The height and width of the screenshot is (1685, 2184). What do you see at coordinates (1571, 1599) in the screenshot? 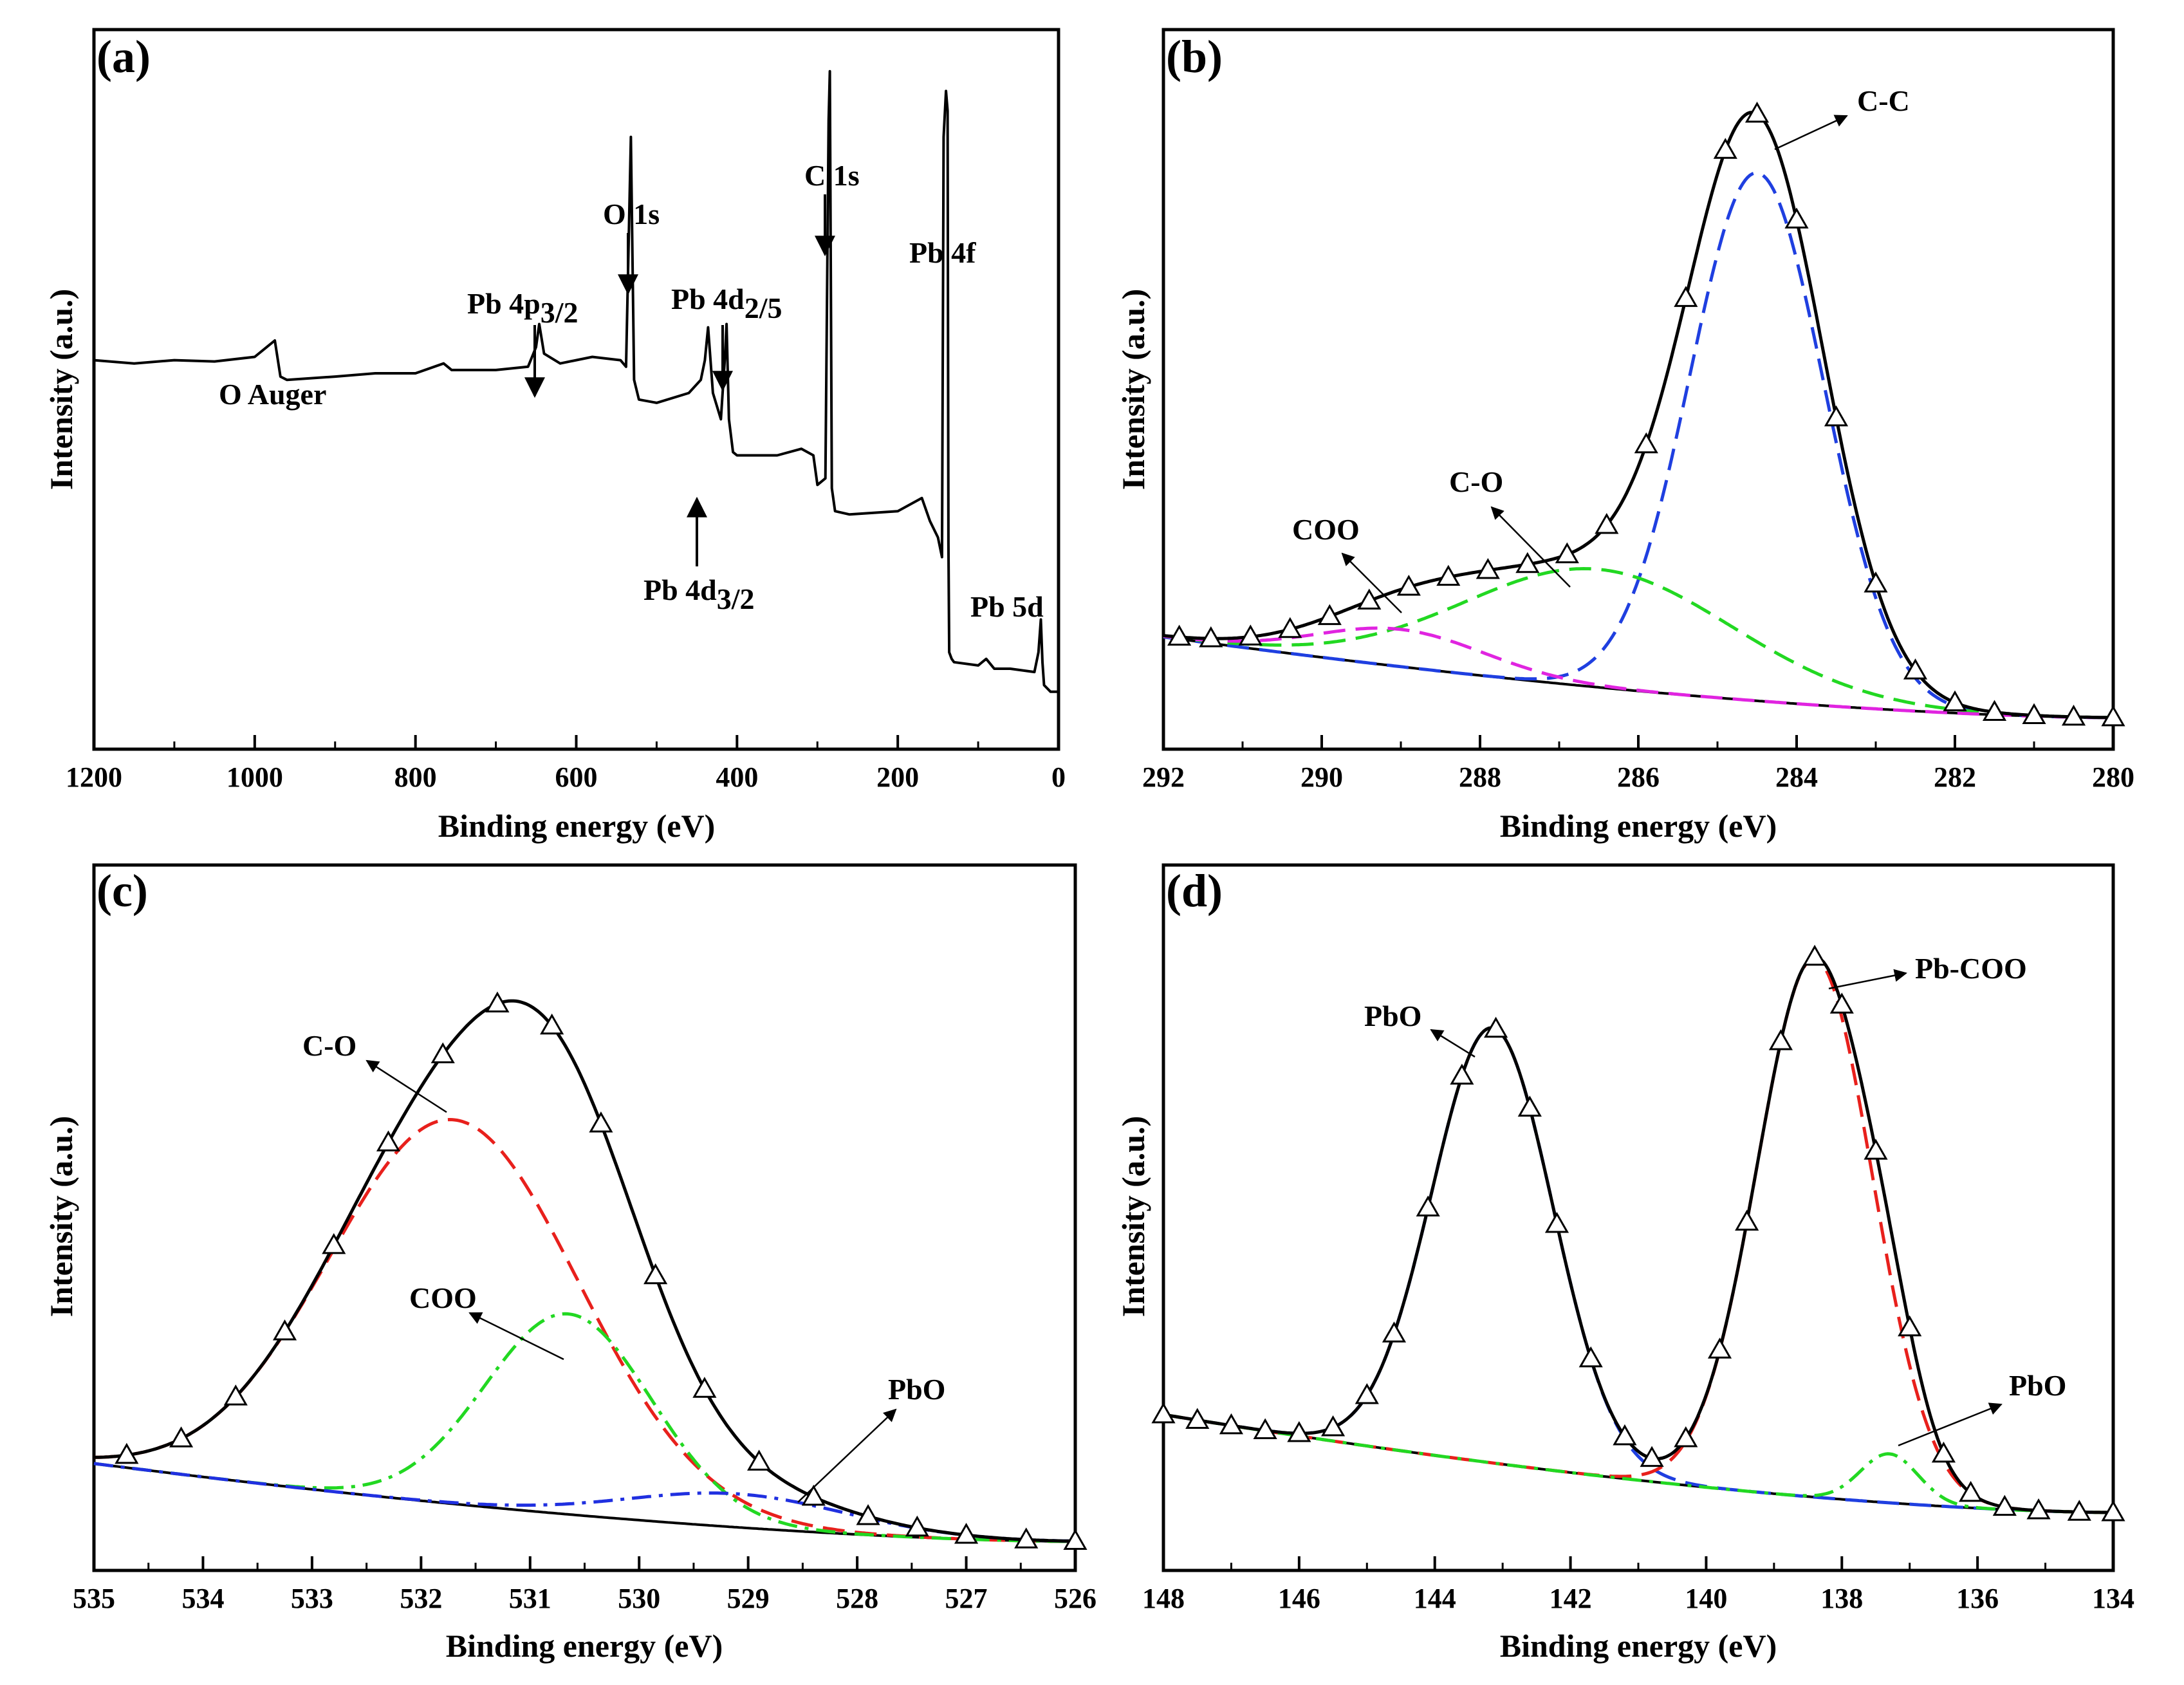
I see `x-tick-label: 142` at bounding box center [1571, 1599].